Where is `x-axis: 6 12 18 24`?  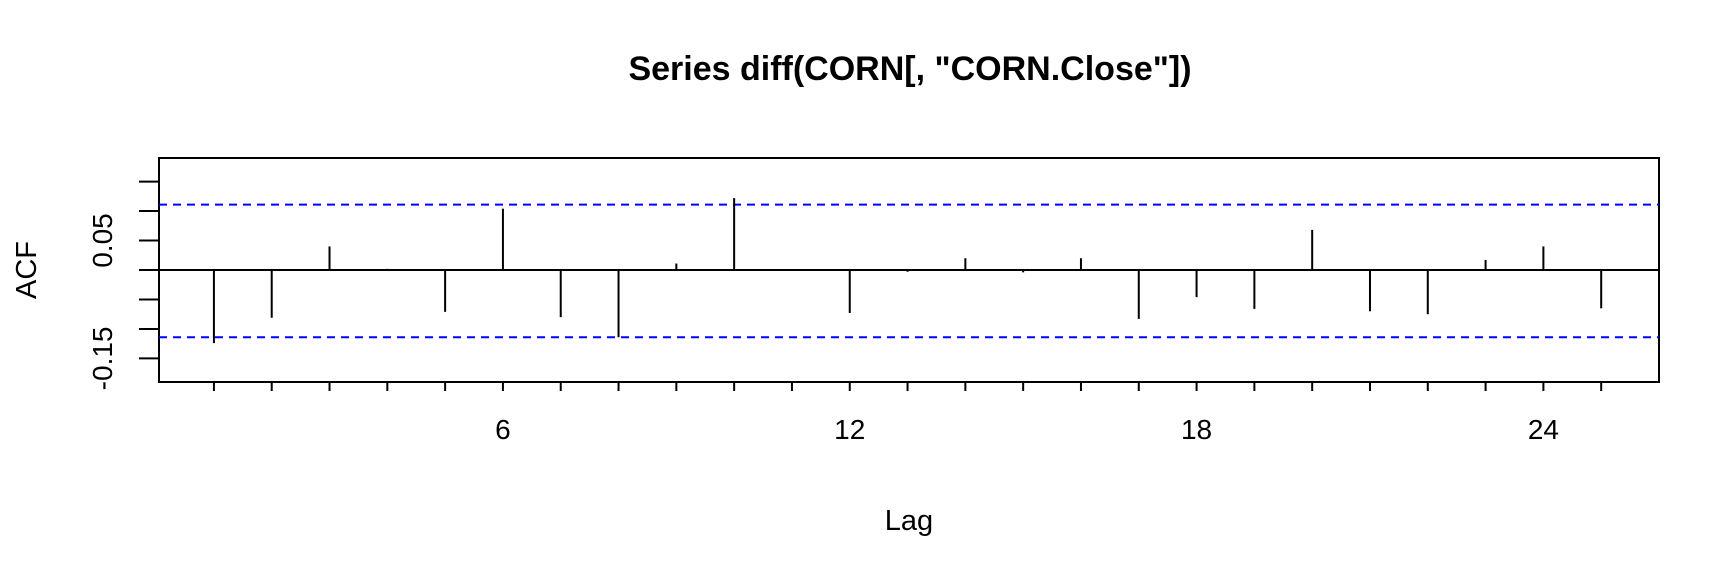 x-axis: 6 12 18 24 is located at coordinates (907, 413).